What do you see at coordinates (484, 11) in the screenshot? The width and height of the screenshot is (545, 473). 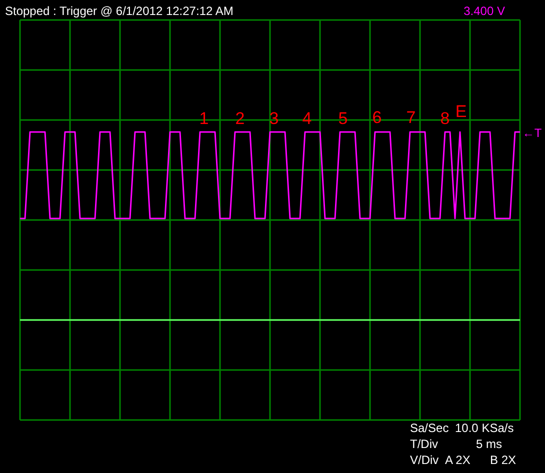 I see `text: 3.400 V` at bounding box center [484, 11].